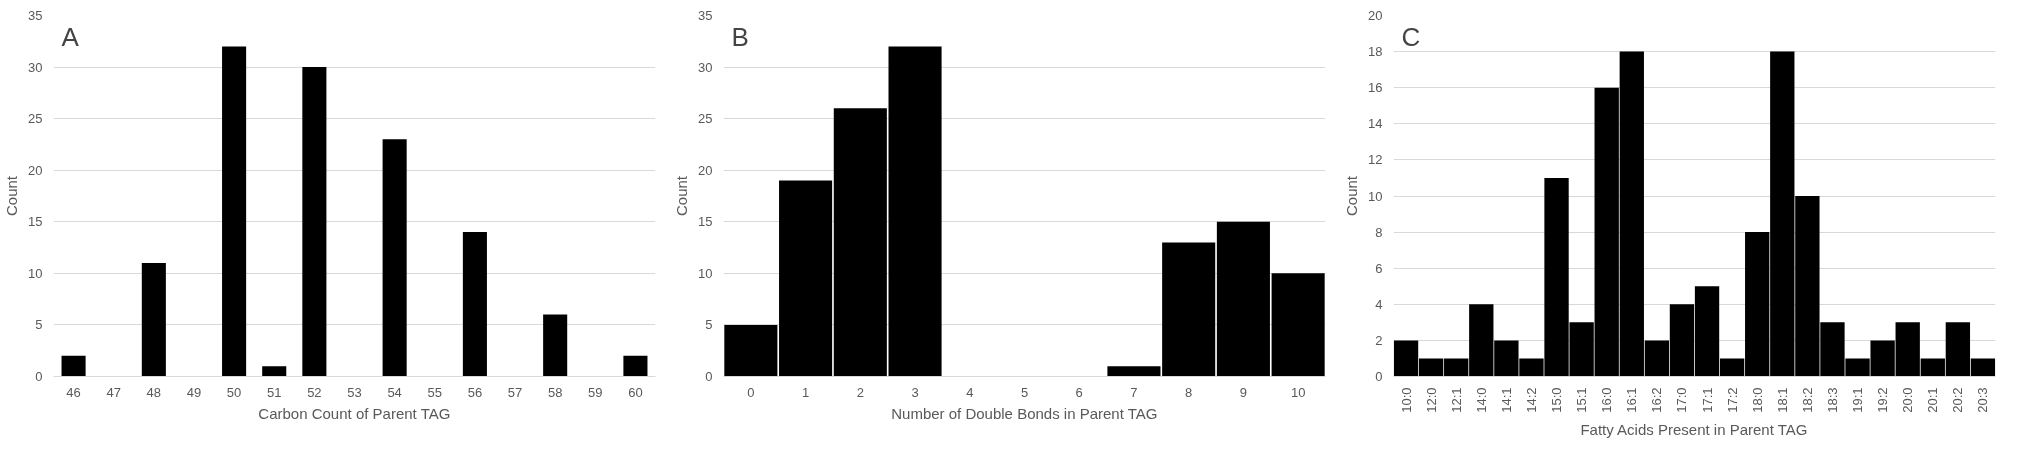 The width and height of the screenshot is (2030, 450). Describe the element at coordinates (1379, 232) in the screenshot. I see `y-tick-label: 8` at that location.